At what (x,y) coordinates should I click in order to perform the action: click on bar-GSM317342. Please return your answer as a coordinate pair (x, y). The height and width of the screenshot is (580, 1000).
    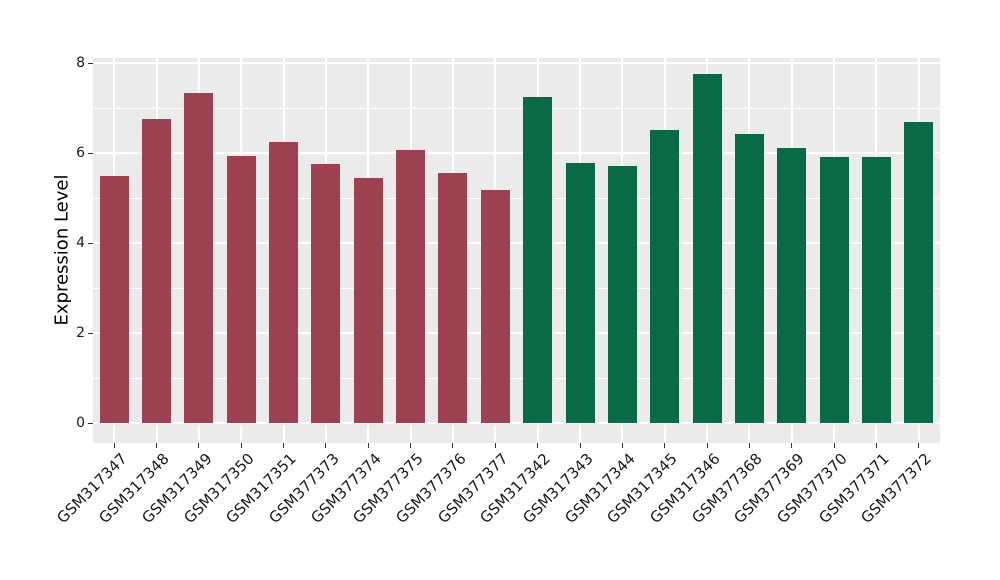
    Looking at the image, I should click on (538, 260).